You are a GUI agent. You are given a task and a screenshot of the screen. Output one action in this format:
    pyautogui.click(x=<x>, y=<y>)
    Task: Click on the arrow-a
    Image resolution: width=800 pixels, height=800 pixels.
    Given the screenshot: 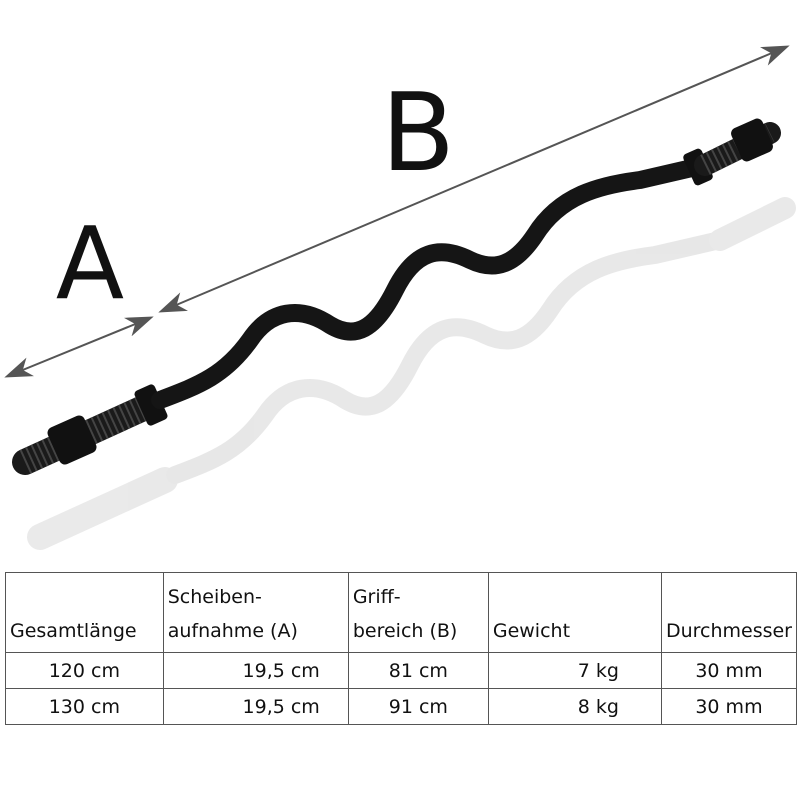 What is the action you would take?
    pyautogui.click(x=79, y=347)
    